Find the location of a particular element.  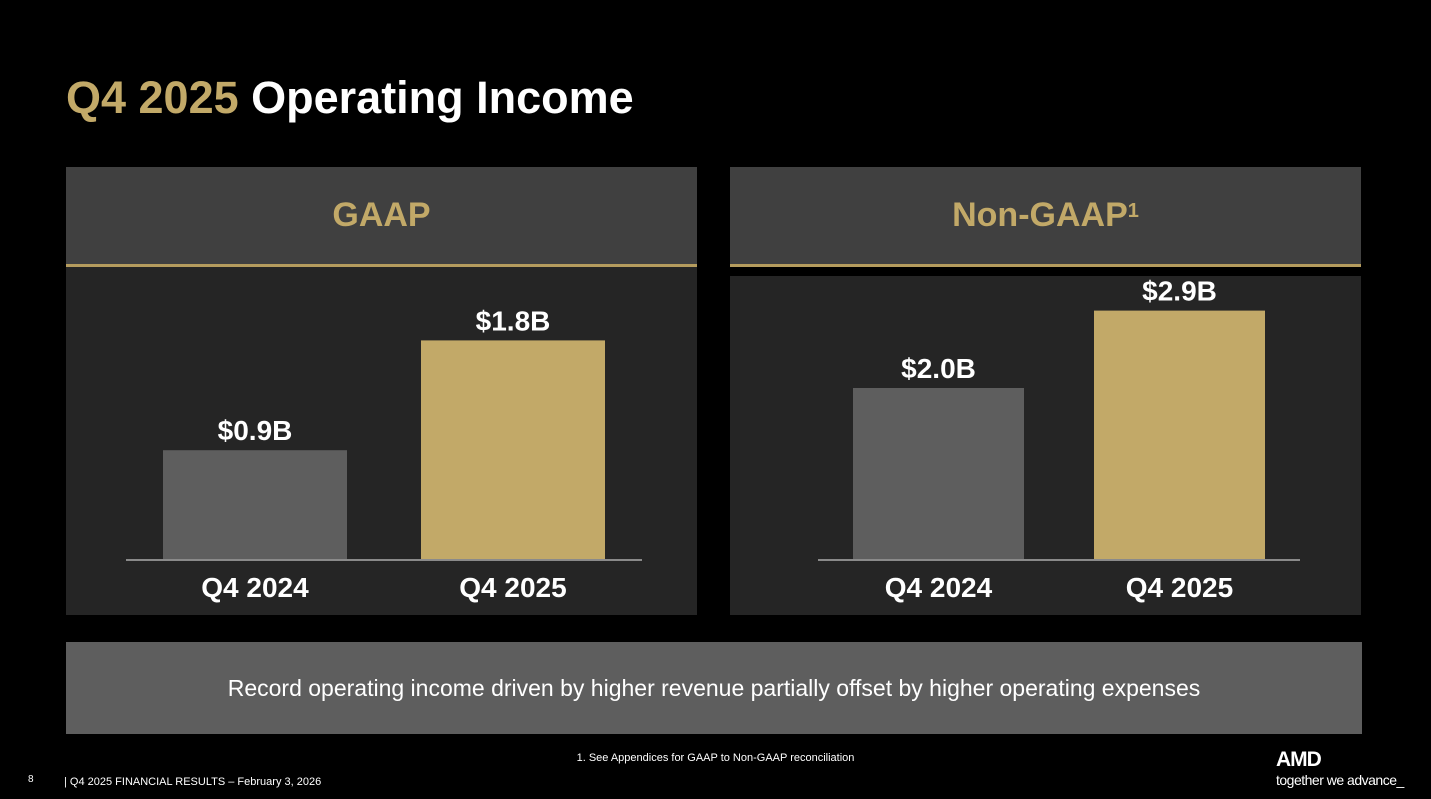

title-highlight: Q4 2025 is located at coordinates (152, 97).